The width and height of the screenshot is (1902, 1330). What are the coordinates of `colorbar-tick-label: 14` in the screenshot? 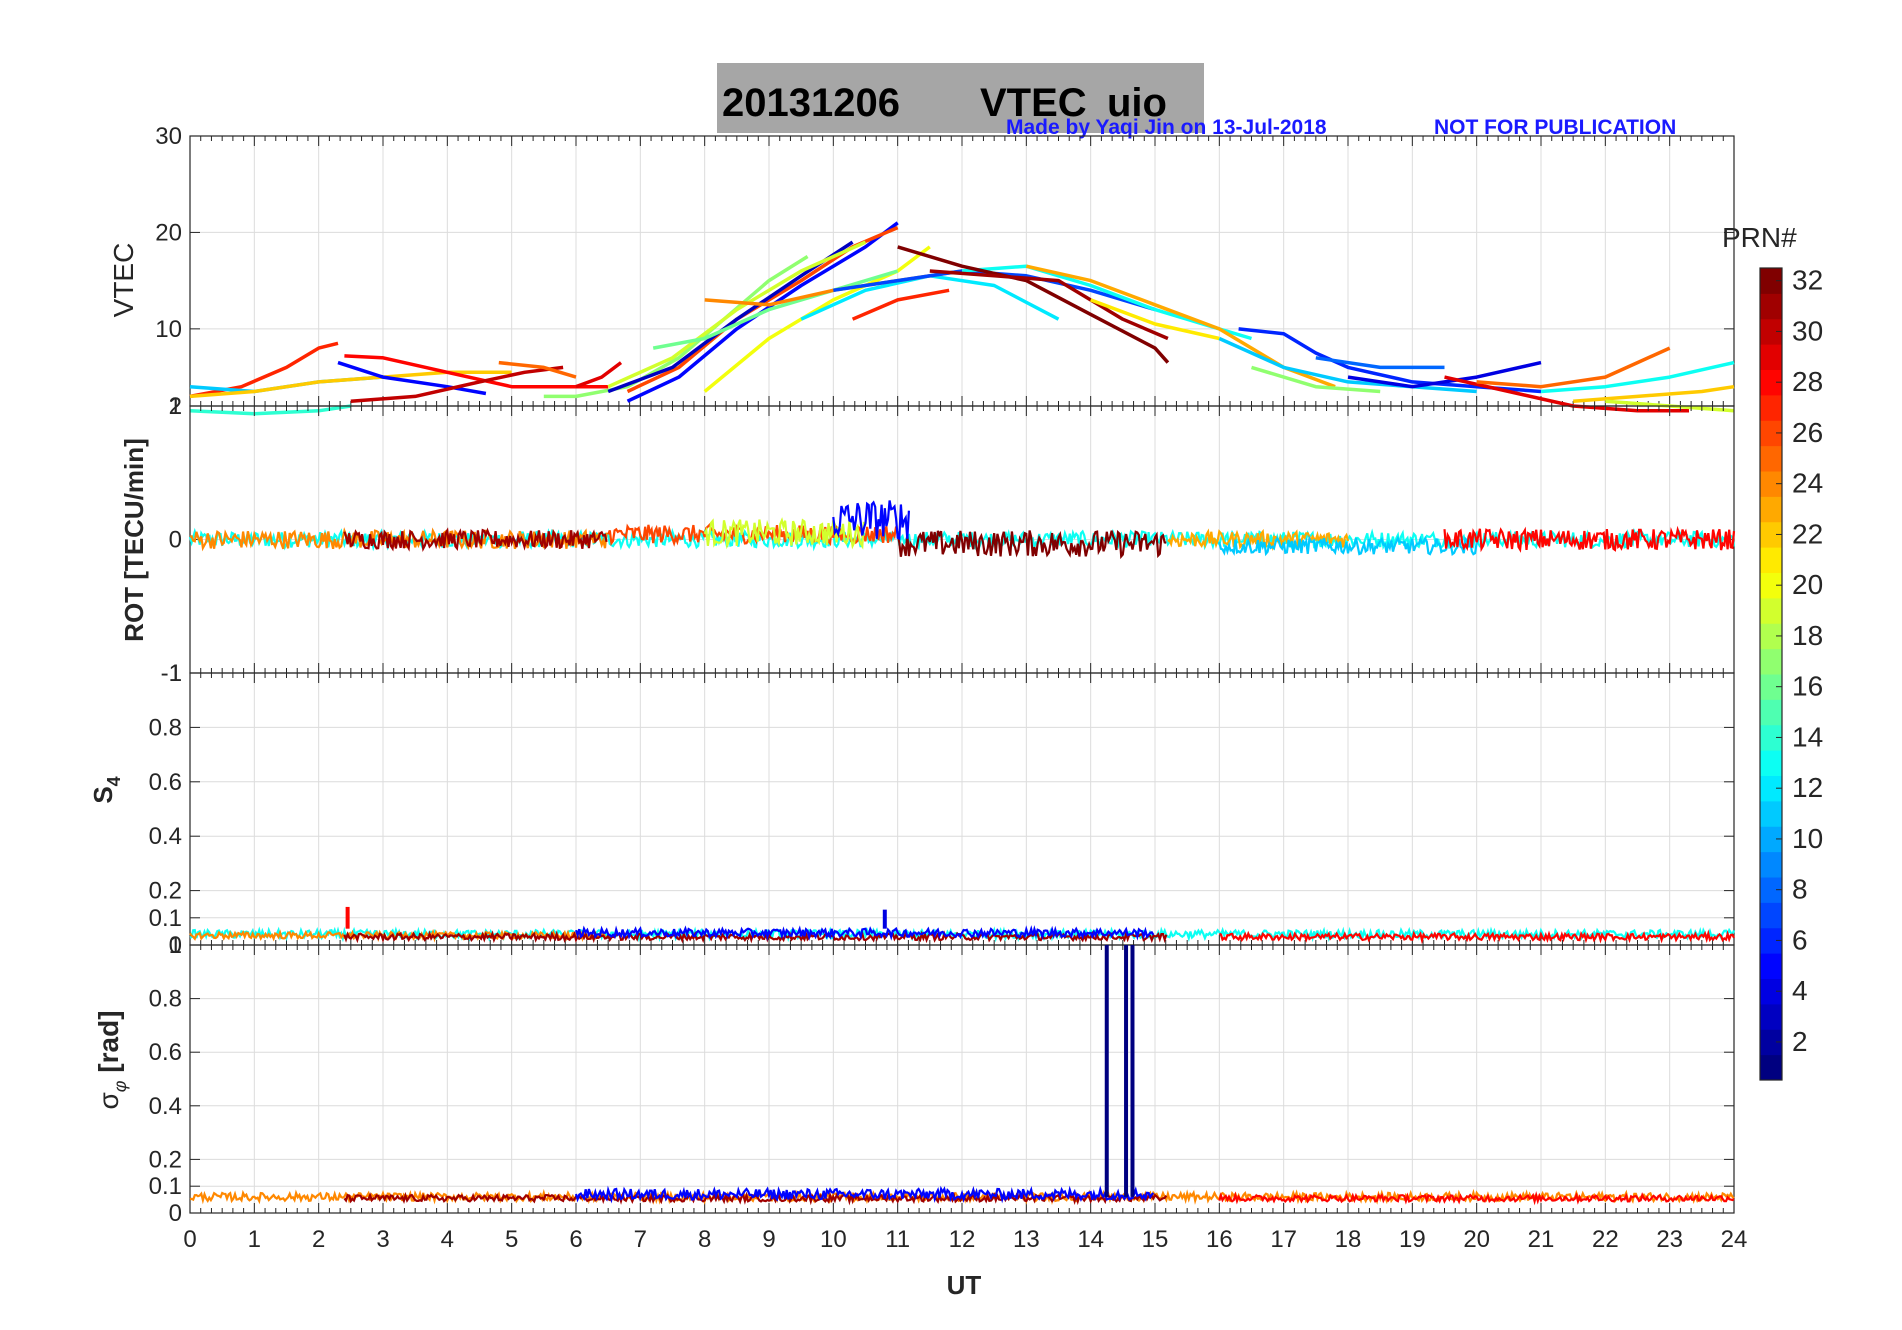 It's located at (1807, 736).